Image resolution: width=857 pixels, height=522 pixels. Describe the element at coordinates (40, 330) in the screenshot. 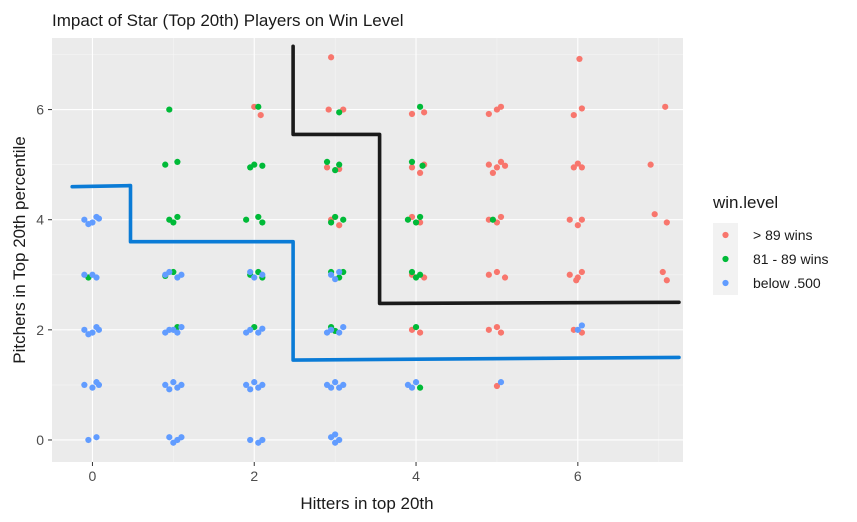

I see `y-tick-label: 2` at that location.